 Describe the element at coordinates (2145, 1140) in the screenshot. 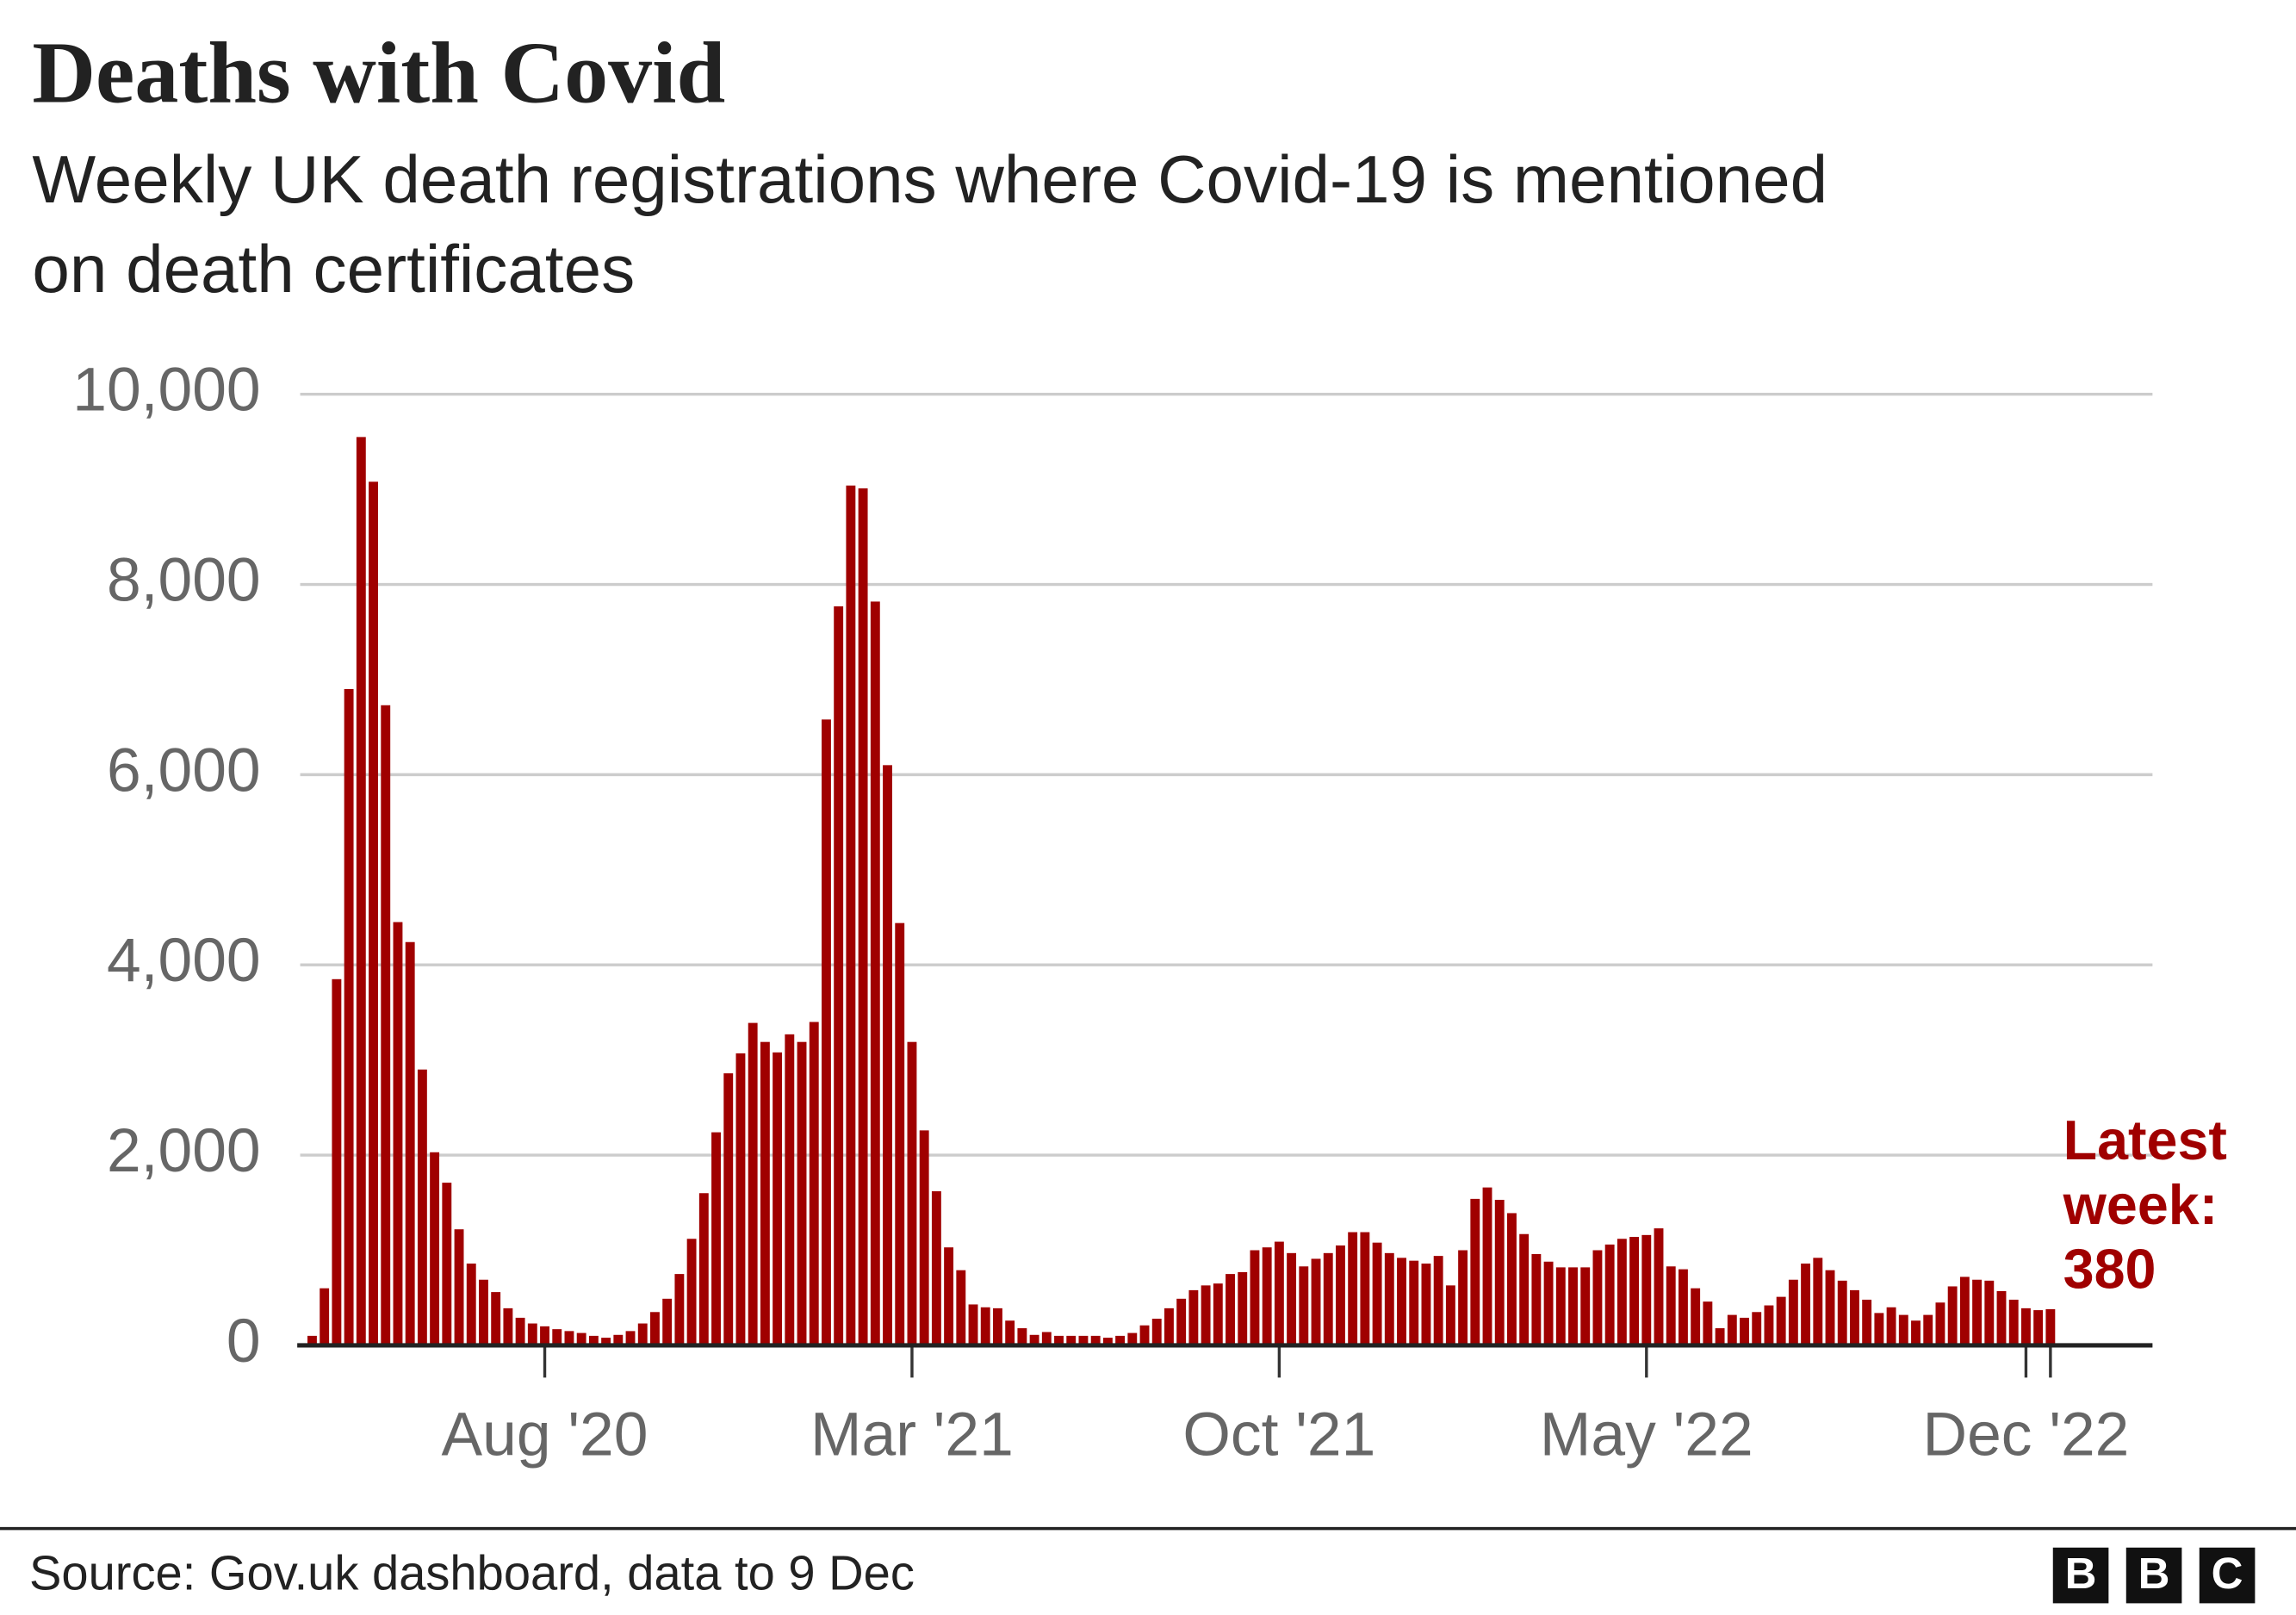

I see `annotation: Latest` at that location.